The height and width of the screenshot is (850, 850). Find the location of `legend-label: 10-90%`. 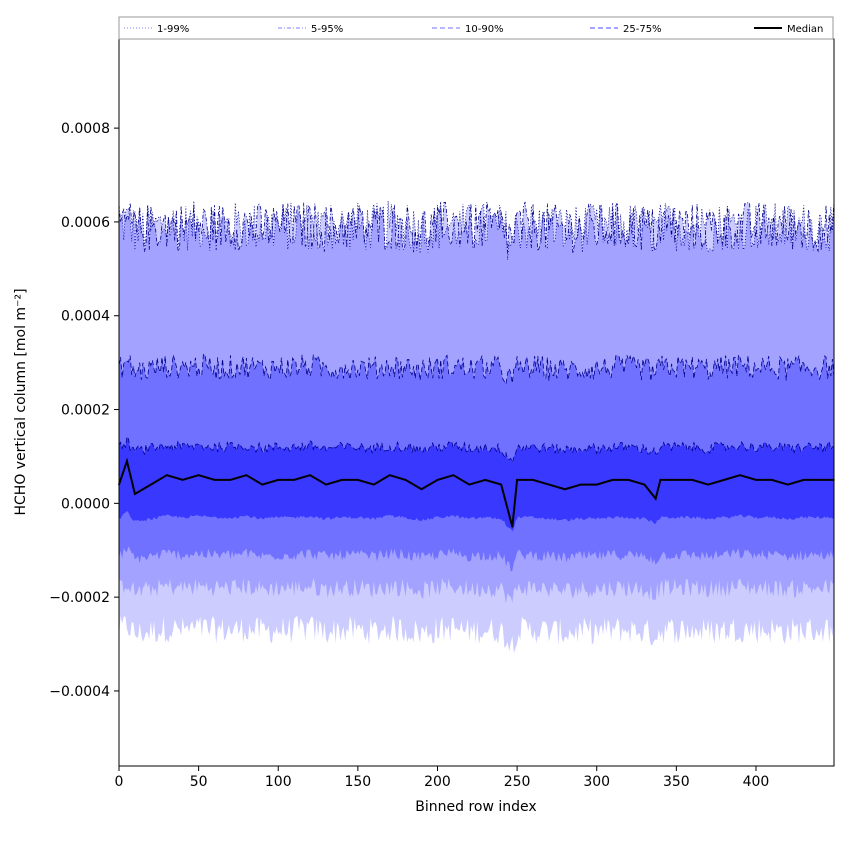

legend-label: 10-90% is located at coordinates (484, 29).